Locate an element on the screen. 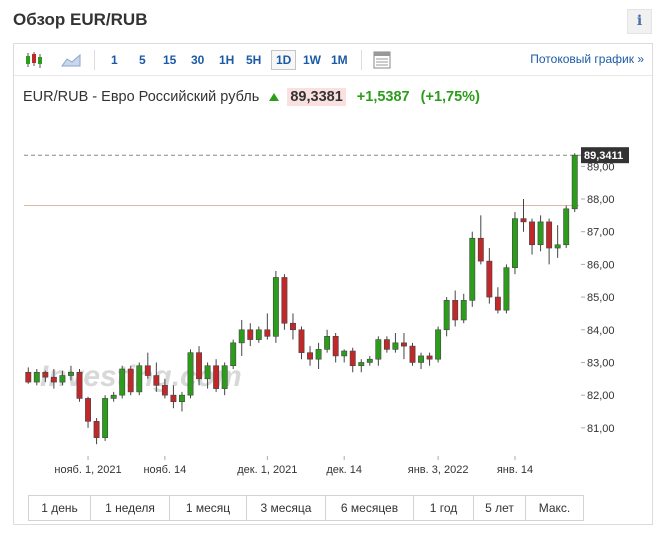 The height and width of the screenshot is (538, 667). candlestick-icon is located at coordinates (34, 60).